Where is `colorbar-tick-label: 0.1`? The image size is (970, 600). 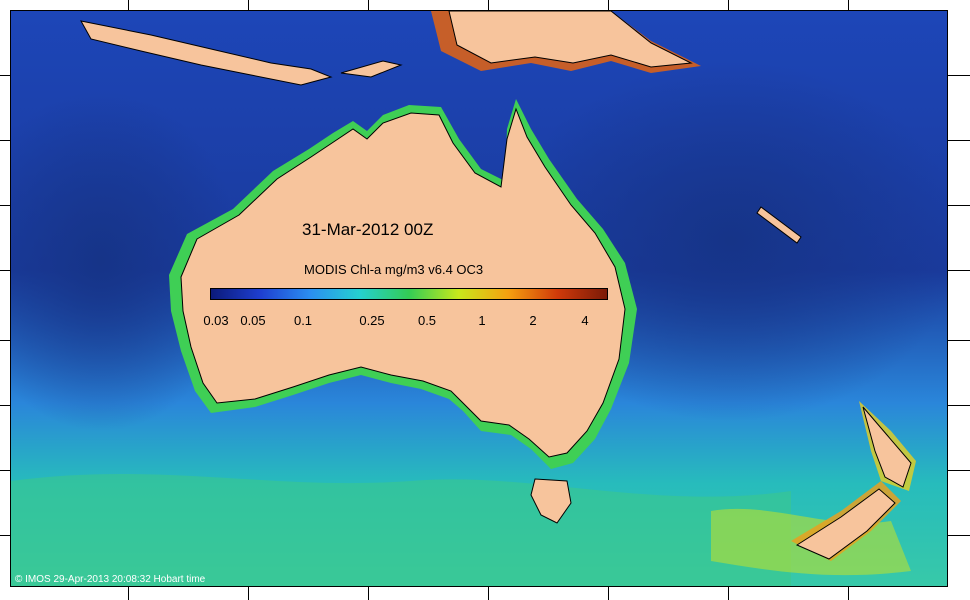 colorbar-tick-label: 0.1 is located at coordinates (303, 320).